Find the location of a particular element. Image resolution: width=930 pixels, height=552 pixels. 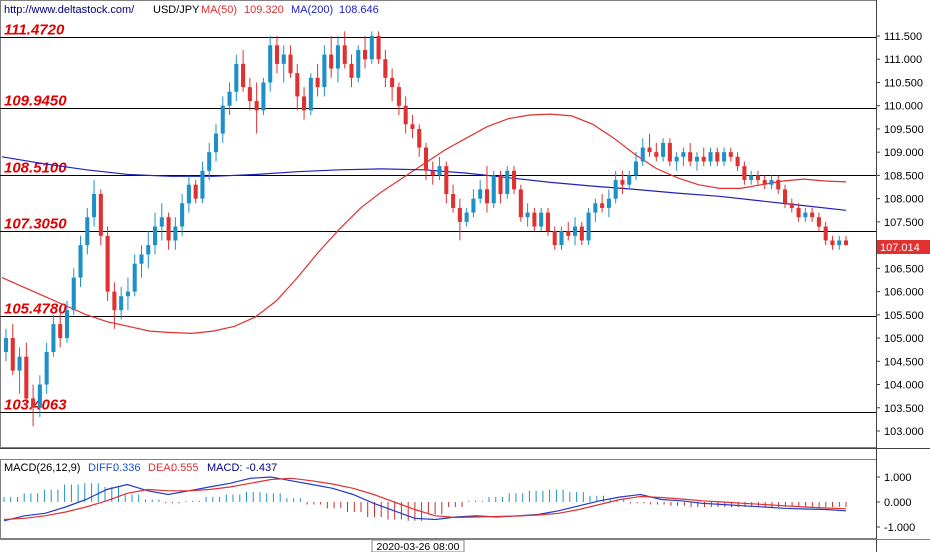

level-label-4: 105.4780 is located at coordinates (35, 309).